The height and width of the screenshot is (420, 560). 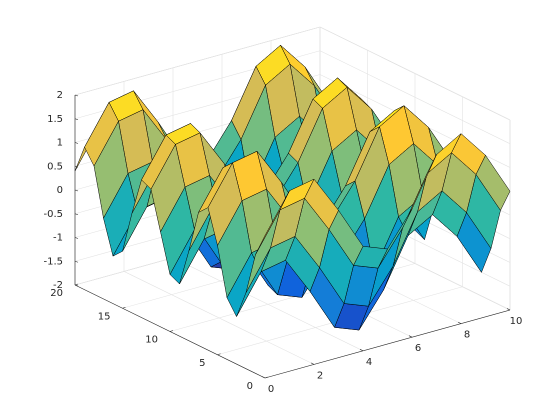 I want to click on y-tick-label: 20, so click(x=56, y=293).